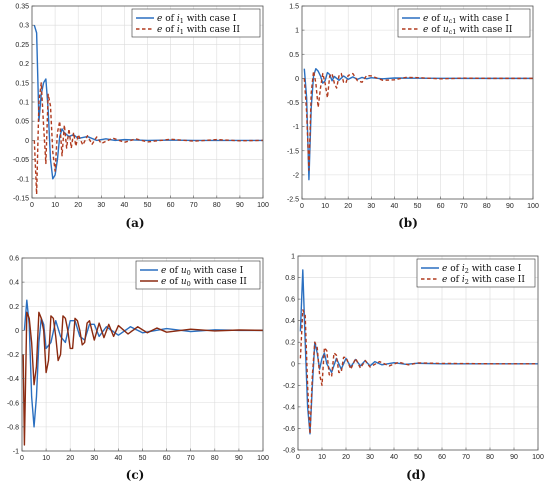 The height and width of the screenshot is (490, 550). What do you see at coordinates (483, 280) in the screenshot?
I see `legend-entry: e of i2 with case II` at bounding box center [483, 280].